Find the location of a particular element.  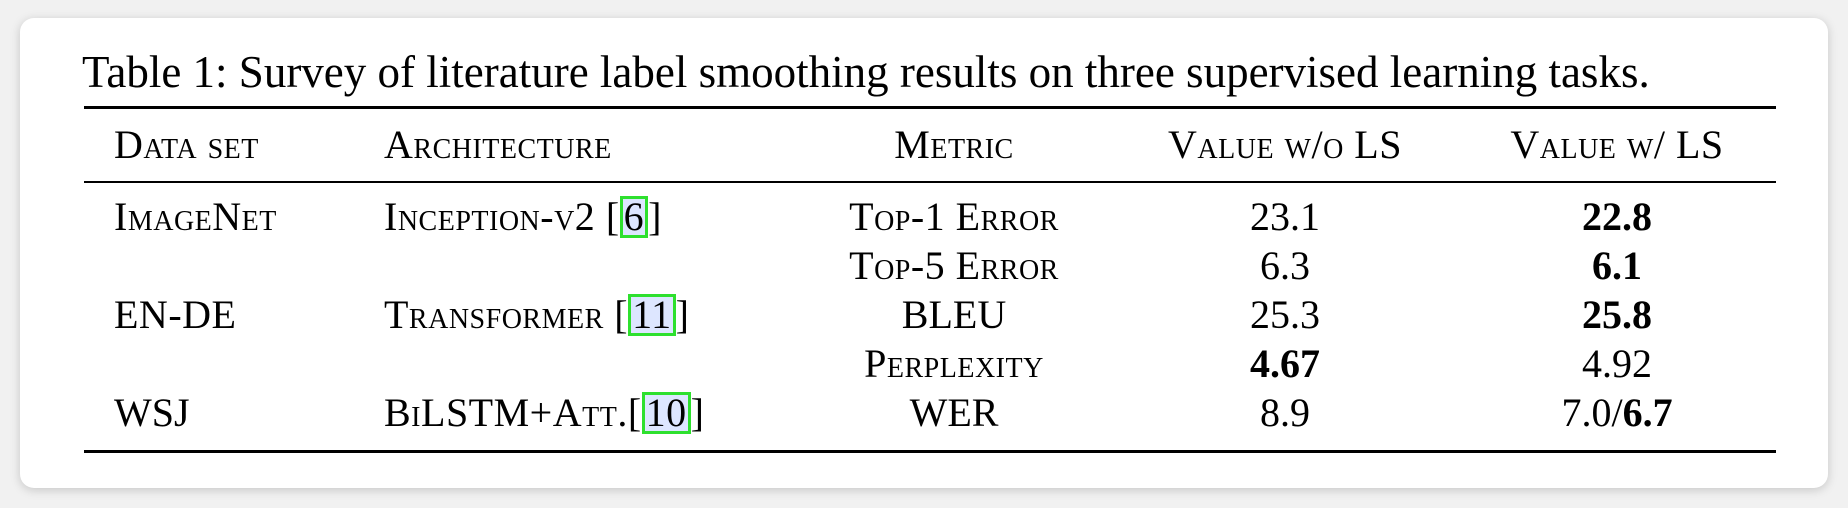

row-3-dataset: EN-DE is located at coordinates (175, 314).